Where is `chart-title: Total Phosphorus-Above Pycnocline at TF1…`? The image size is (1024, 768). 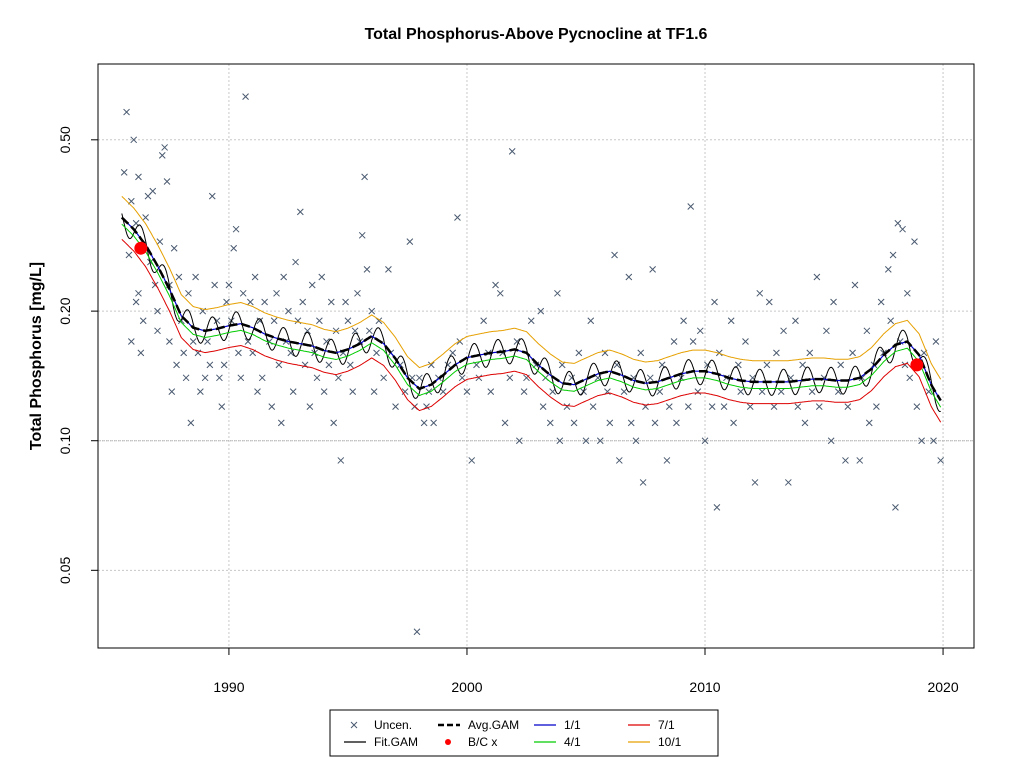 chart-title: Total Phosphorus-Above Pycnocline at TF1… is located at coordinates (536, 34).